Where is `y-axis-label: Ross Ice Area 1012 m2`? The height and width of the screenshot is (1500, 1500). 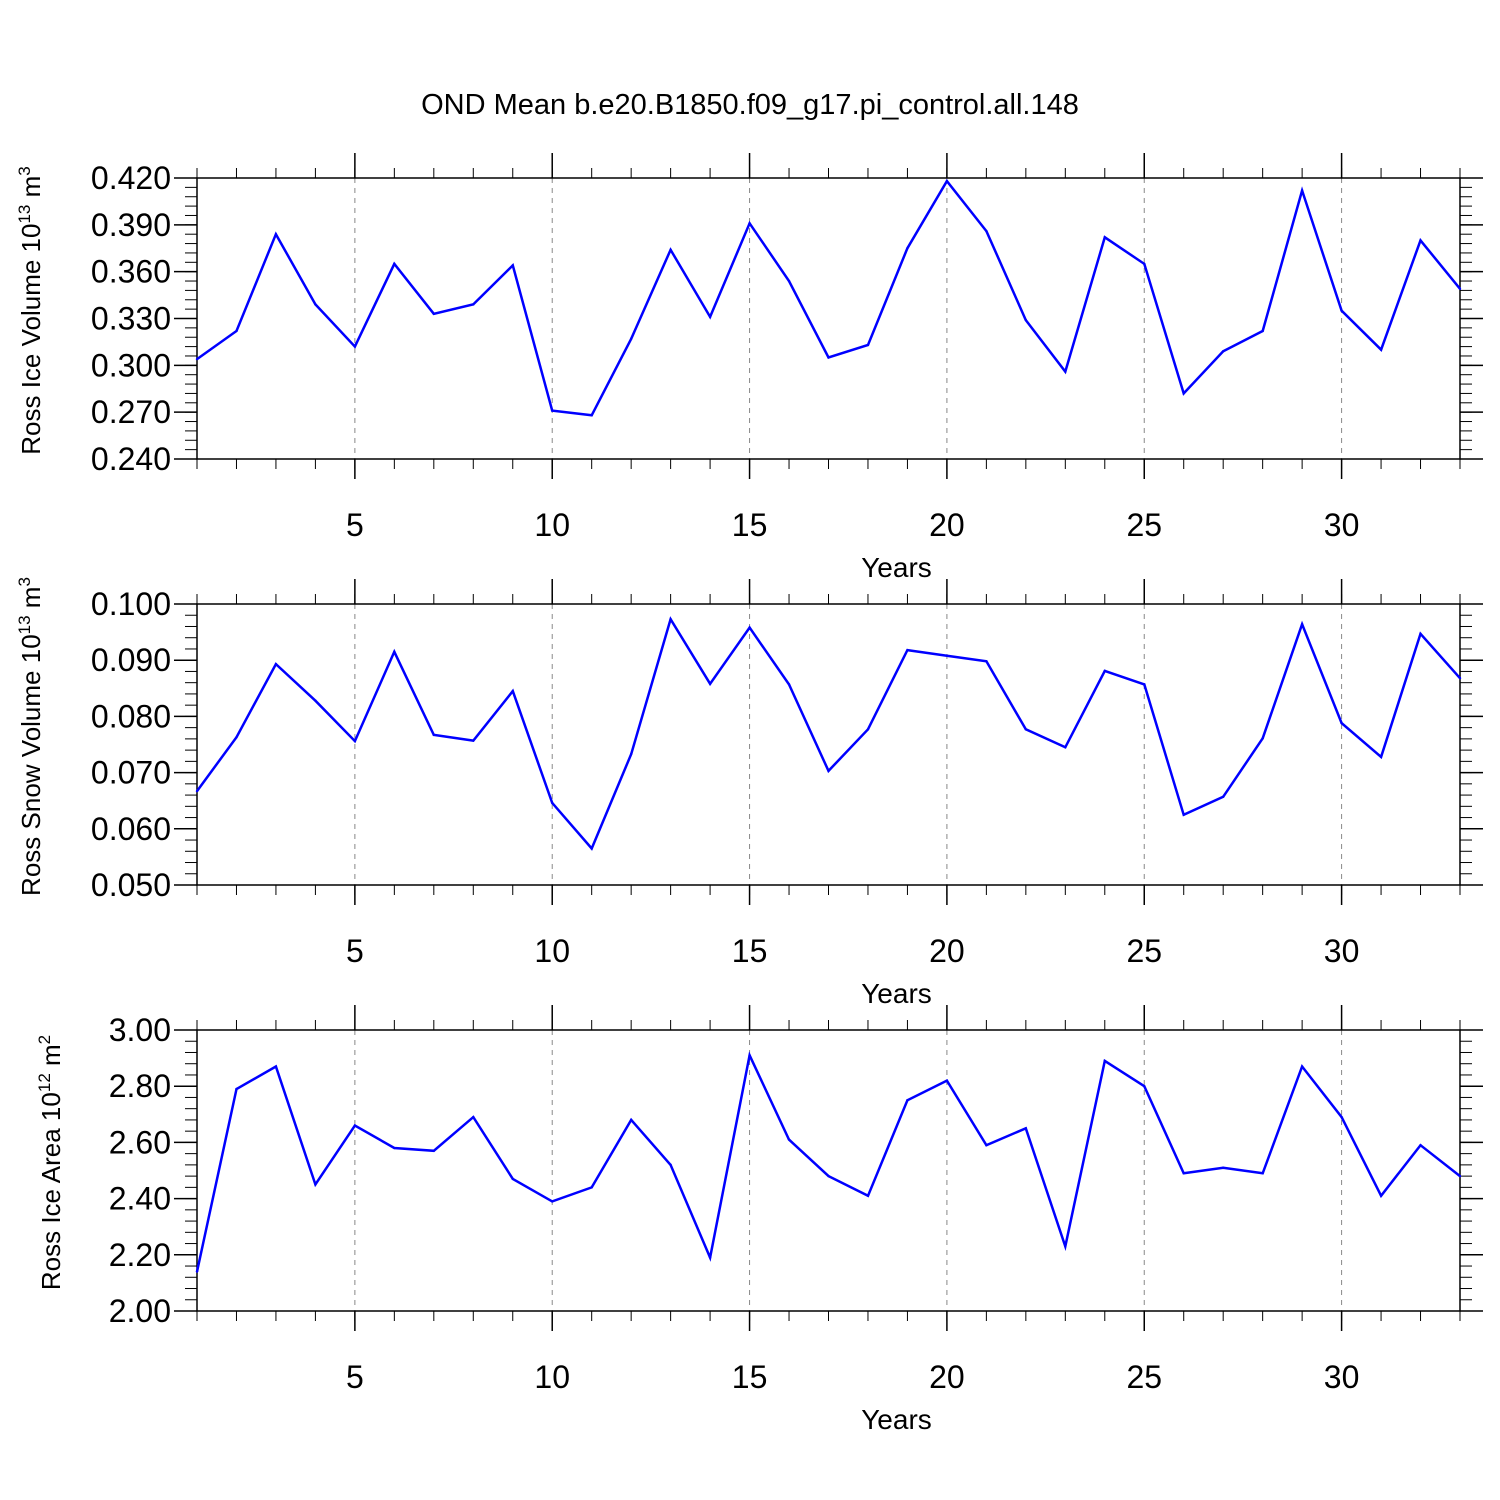
y-axis-label: Ross Ice Area 1012 m2 is located at coordinates (50, 1162).